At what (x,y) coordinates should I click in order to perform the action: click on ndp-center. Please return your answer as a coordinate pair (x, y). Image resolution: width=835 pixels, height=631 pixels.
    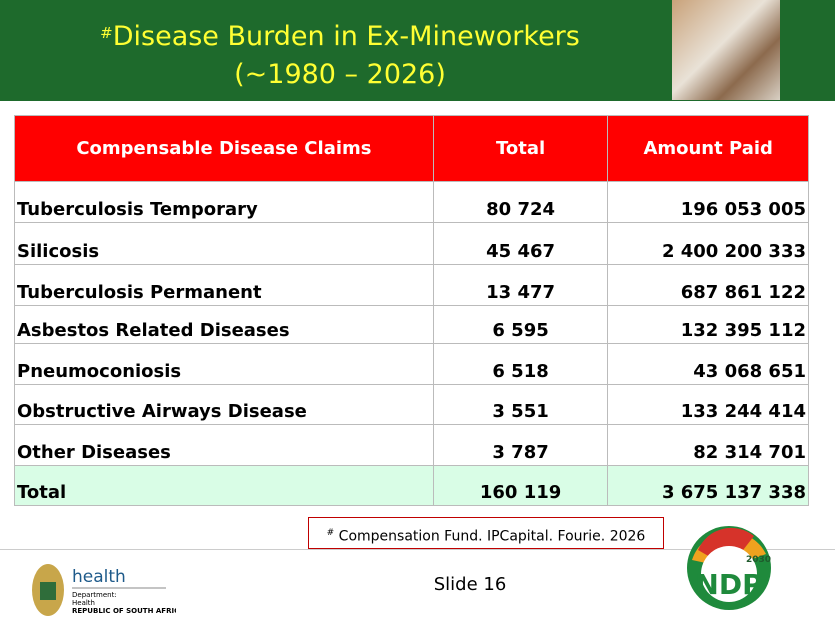
    Looking at the image, I should click on (729, 574).